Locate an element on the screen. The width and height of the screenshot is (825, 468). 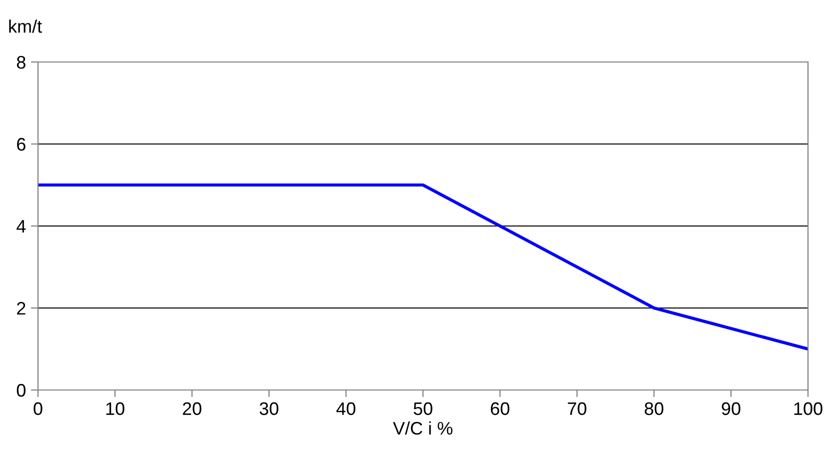
x-tick-label: 10 is located at coordinates (115, 409).